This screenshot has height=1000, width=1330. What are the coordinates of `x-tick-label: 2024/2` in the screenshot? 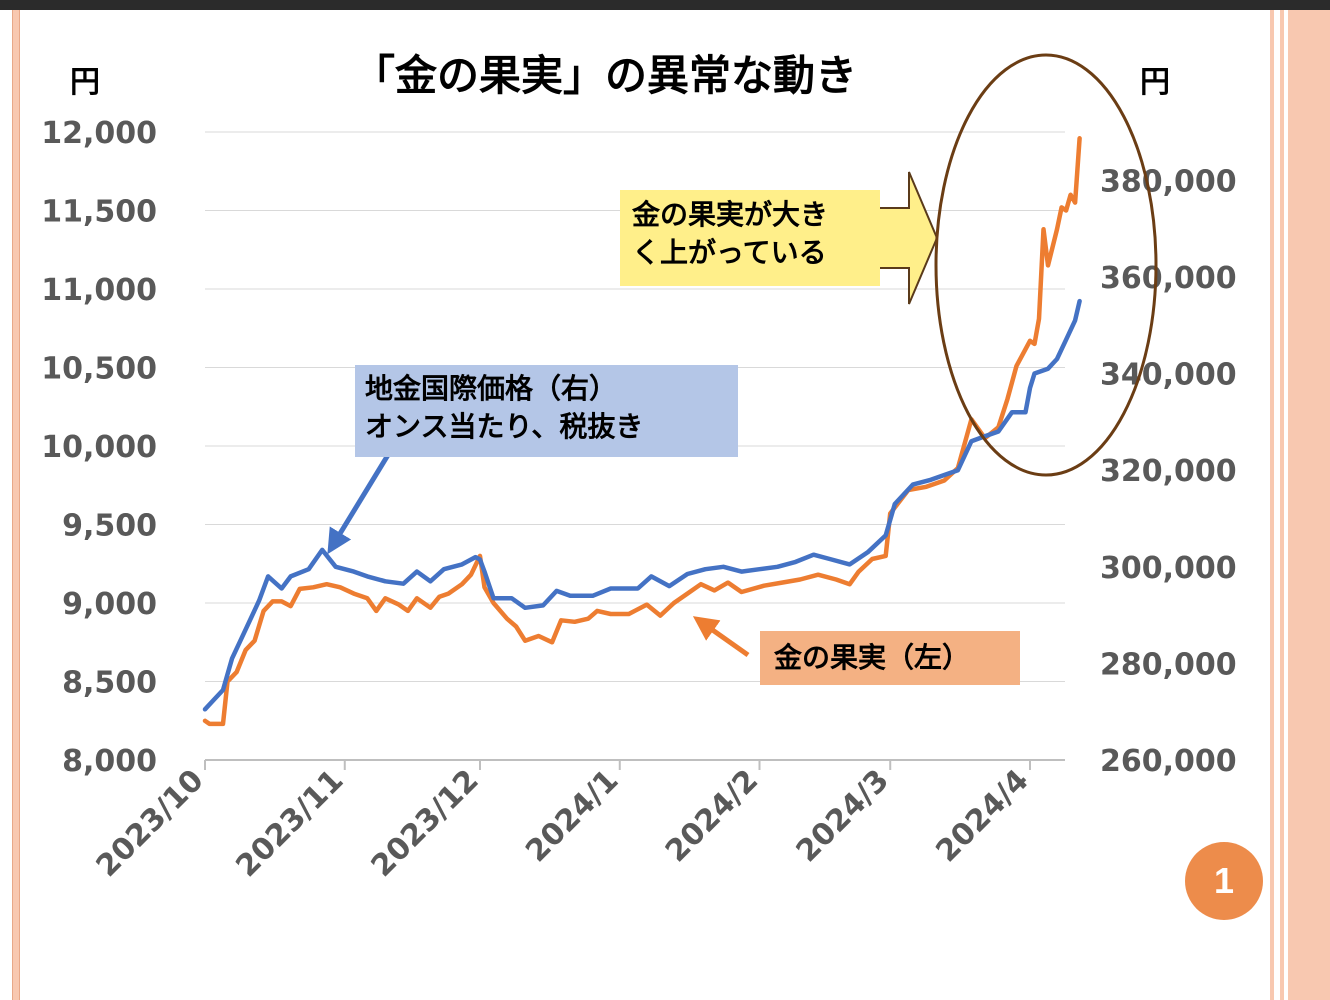 It's located at (712, 816).